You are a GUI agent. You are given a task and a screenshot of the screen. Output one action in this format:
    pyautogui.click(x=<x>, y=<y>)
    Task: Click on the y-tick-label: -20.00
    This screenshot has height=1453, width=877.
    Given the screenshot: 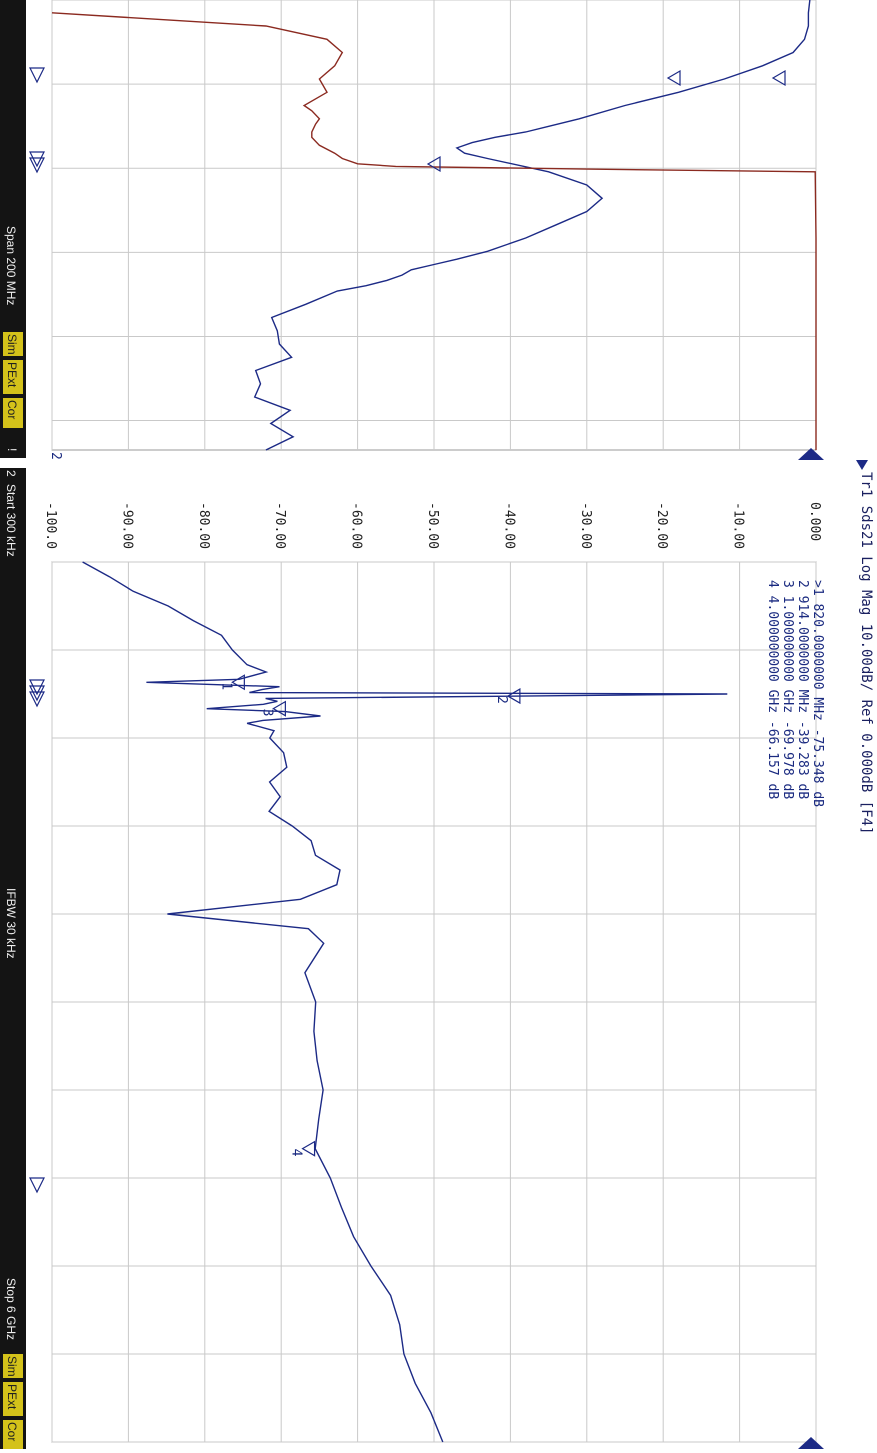 What is the action you would take?
    pyautogui.click(x=661, y=525)
    